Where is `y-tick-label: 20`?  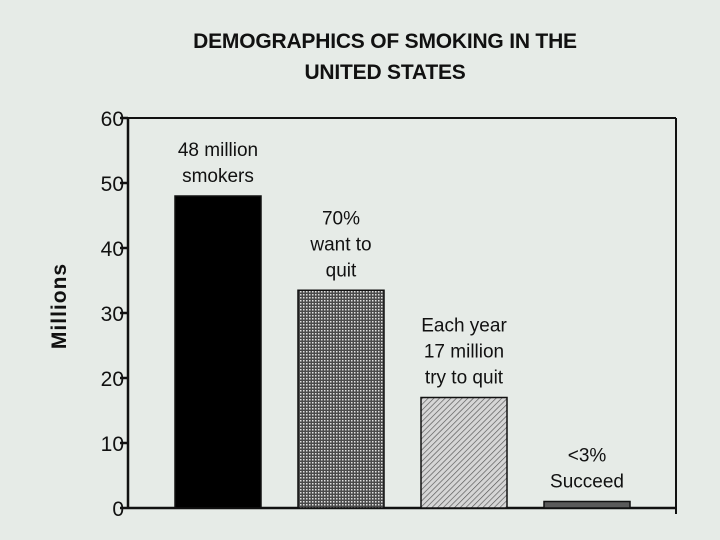
y-tick-label: 20 is located at coordinates (112, 379).